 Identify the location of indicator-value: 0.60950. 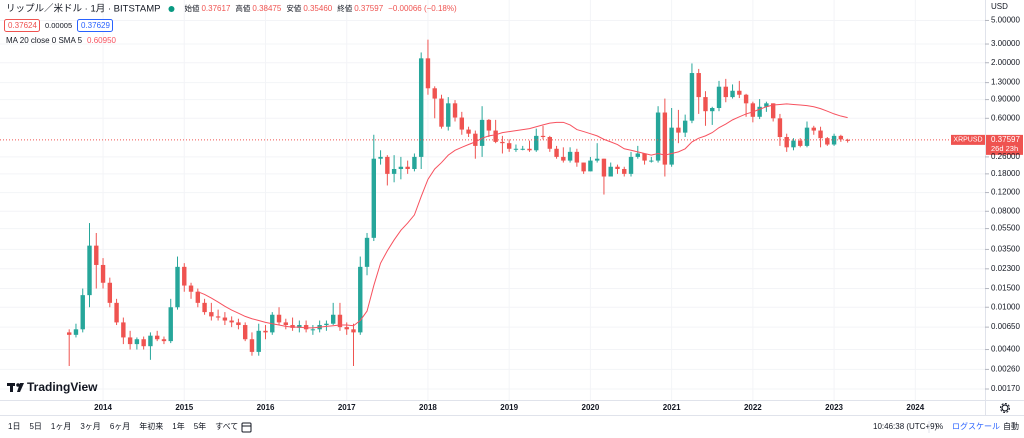
(101, 40).